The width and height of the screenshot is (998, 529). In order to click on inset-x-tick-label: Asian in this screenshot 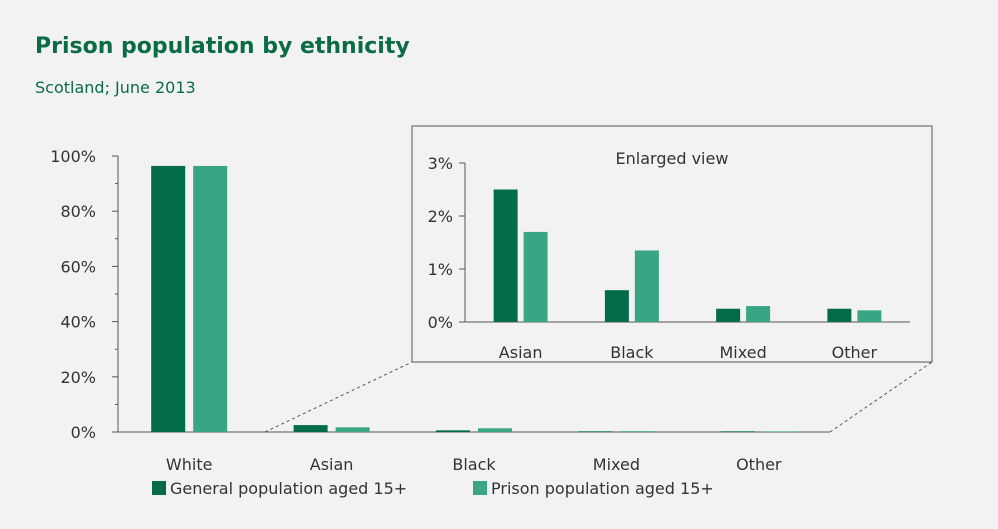, I will do `click(521, 352)`.